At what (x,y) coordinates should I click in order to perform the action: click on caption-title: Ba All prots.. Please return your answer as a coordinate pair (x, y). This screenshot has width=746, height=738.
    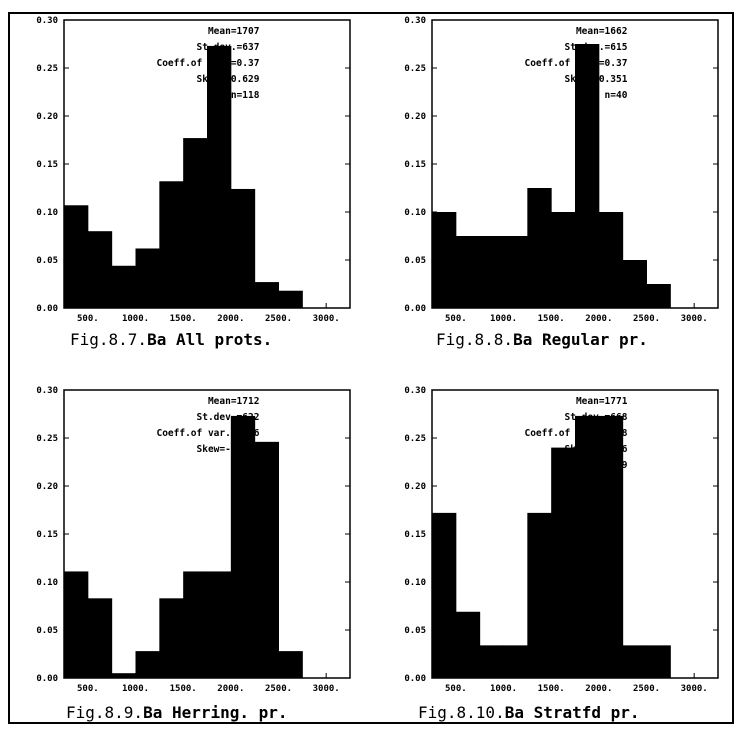
    Looking at the image, I should click on (209, 339).